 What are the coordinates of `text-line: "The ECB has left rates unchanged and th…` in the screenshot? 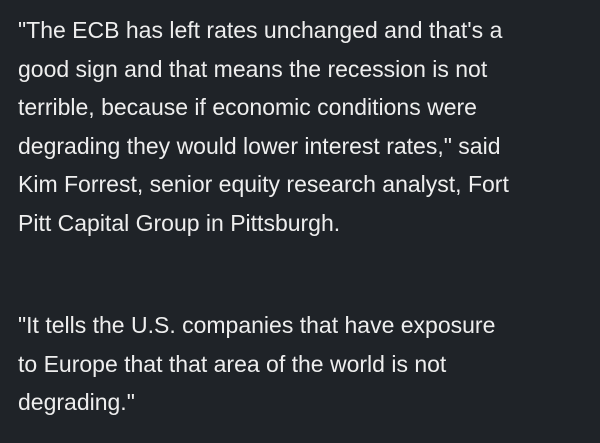 It's located at (260, 30).